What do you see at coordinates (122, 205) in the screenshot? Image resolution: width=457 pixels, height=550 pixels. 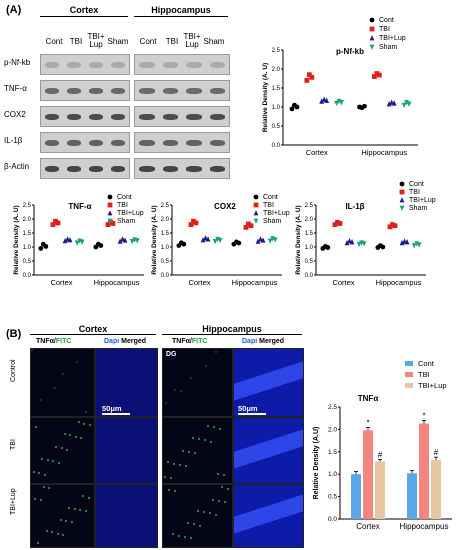 I see `legend-label: TBI` at bounding box center [122, 205].